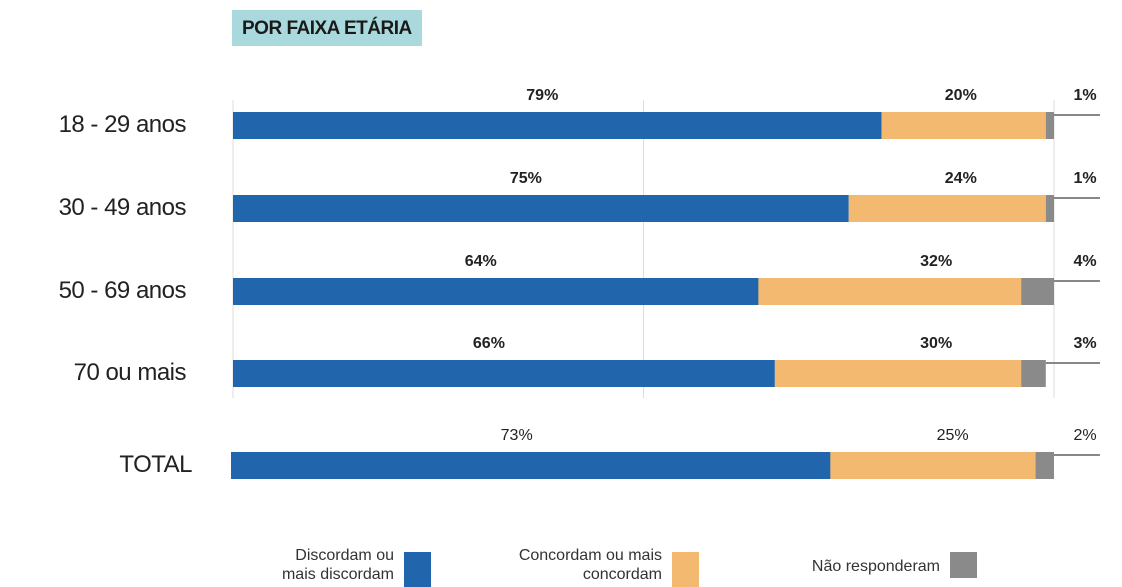  Describe the element at coordinates (542, 95) in the screenshot. I see `value-label: 79%` at that location.